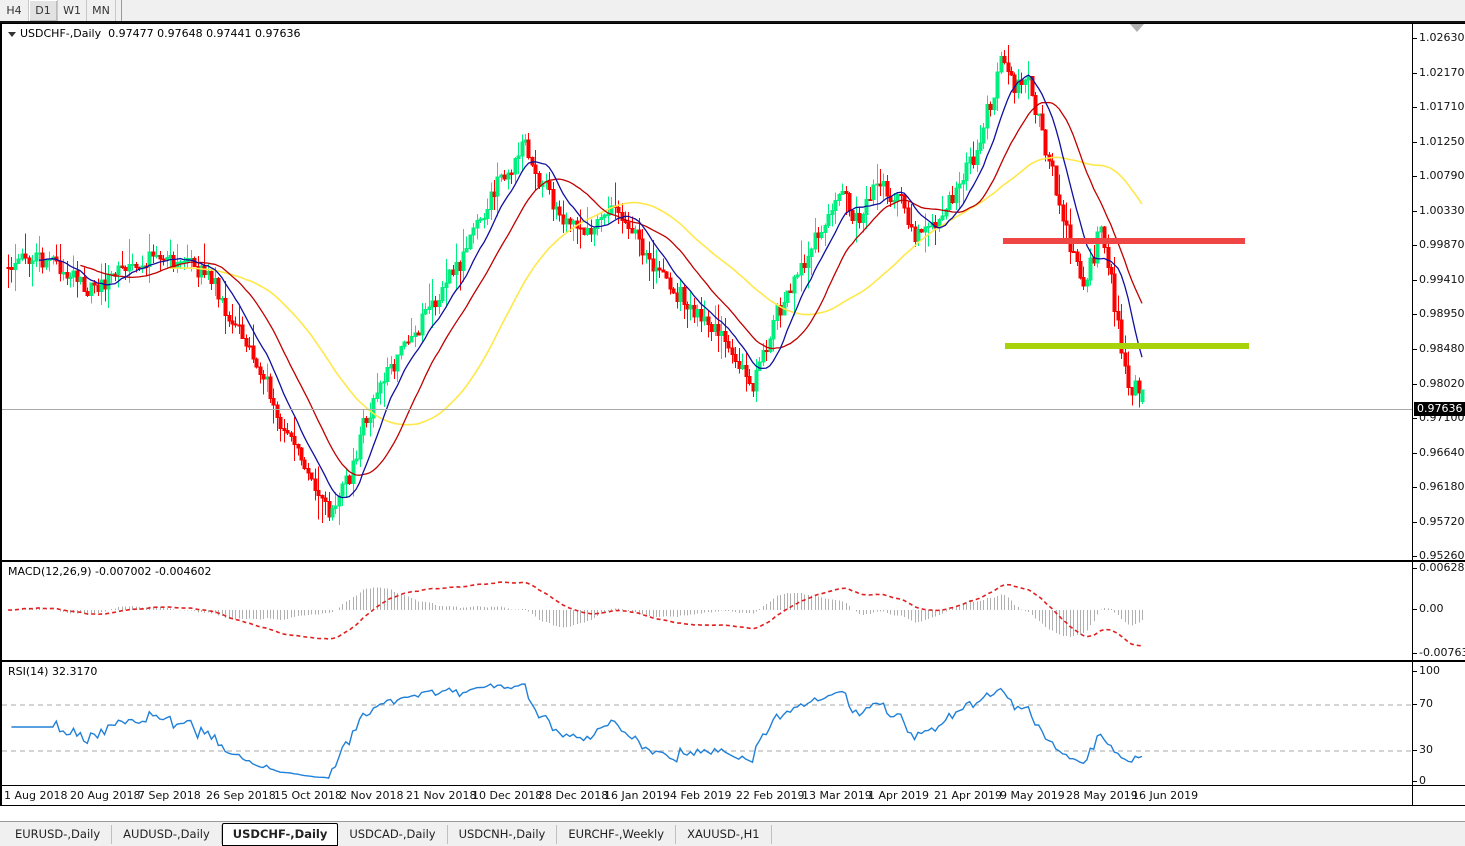 This screenshot has width=1465, height=846. Describe the element at coordinates (72, 10) in the screenshot. I see `timeframe-button-w1: W1` at that location.